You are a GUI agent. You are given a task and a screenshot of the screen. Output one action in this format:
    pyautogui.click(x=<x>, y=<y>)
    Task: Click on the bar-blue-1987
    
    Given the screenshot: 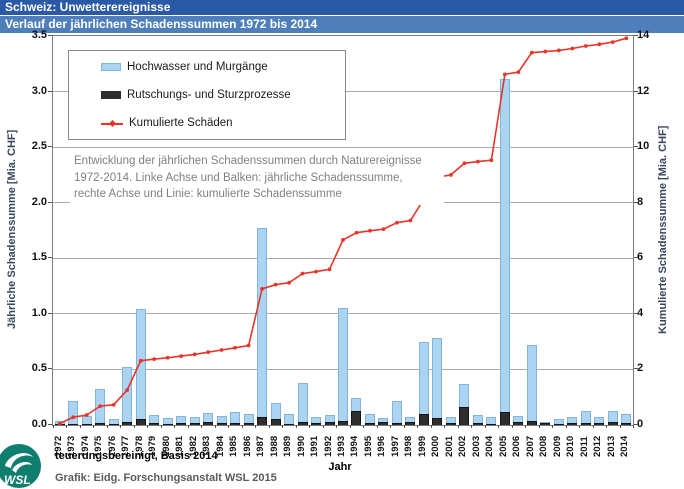 What is the action you would take?
    pyautogui.click(x=262, y=326)
    